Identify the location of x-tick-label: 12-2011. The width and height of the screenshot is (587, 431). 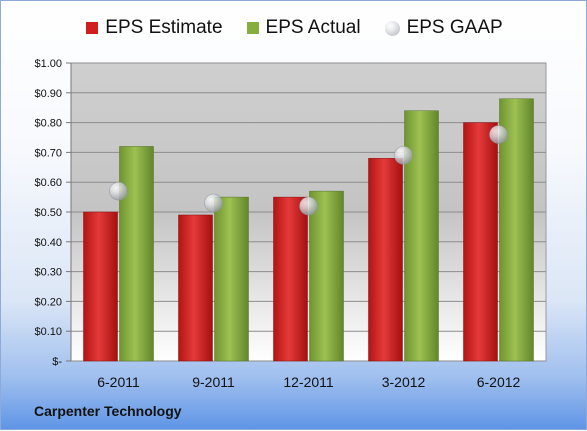
(308, 382).